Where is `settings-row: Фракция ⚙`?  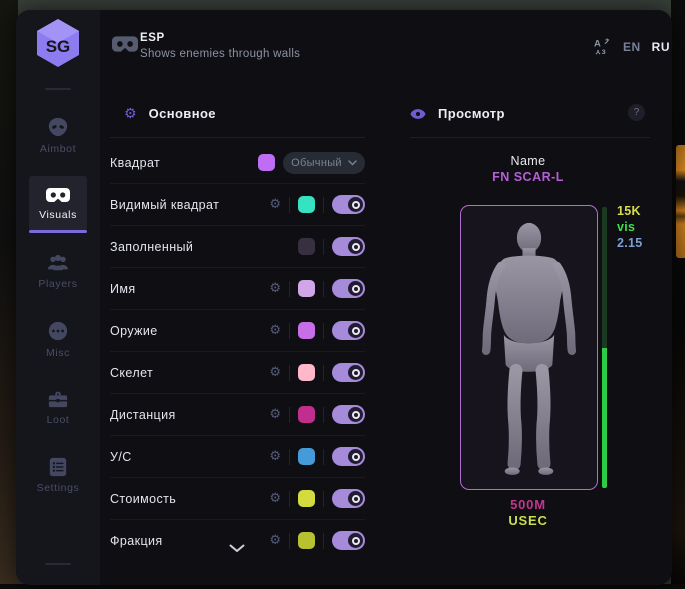
settings-row: Фракция ⚙ is located at coordinates (237, 540).